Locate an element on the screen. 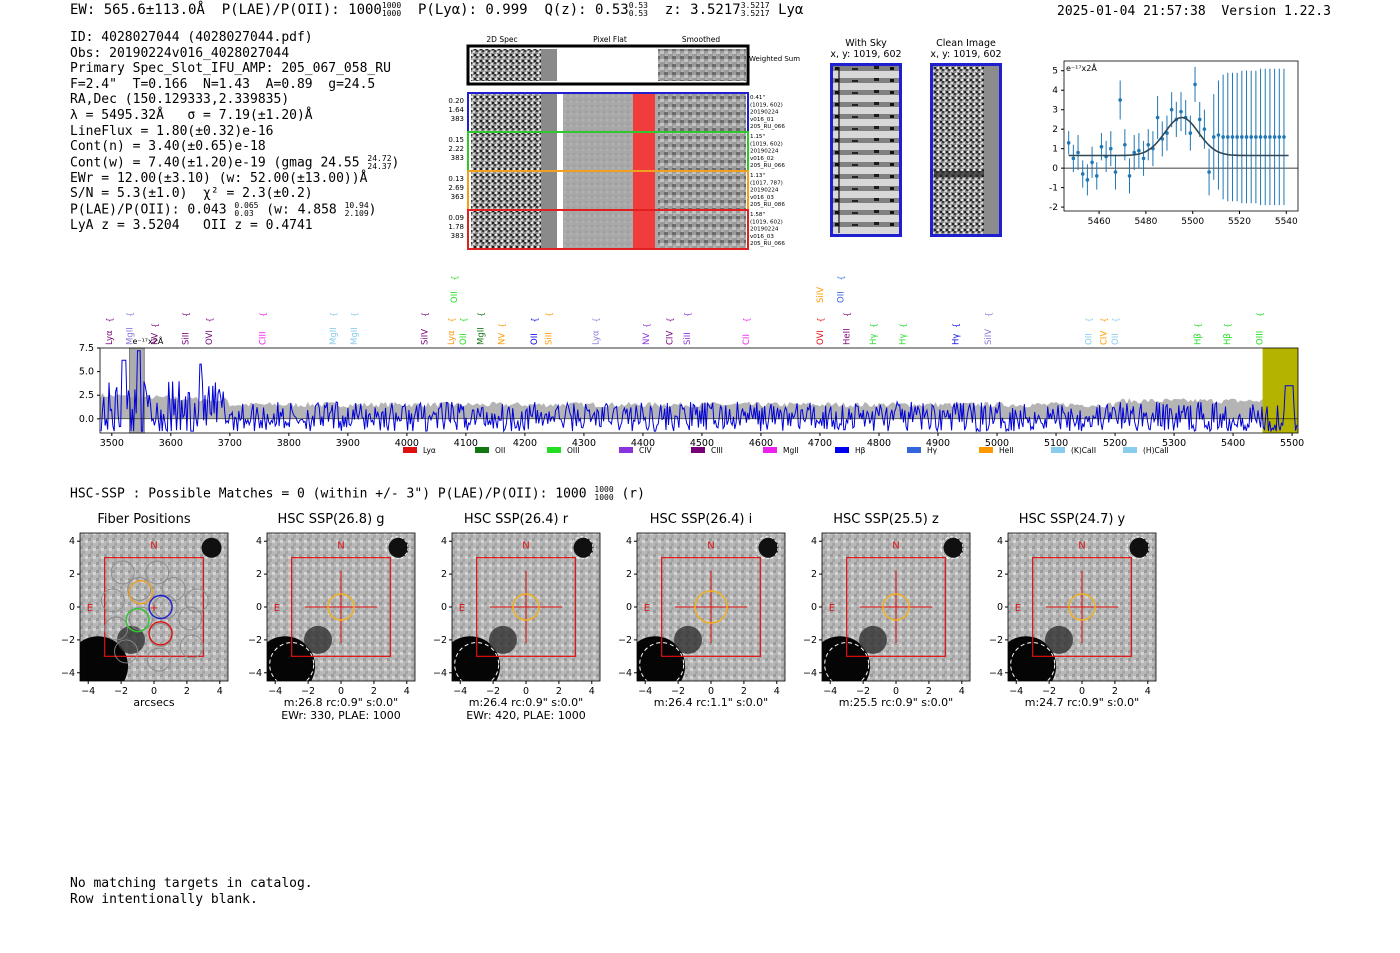 This screenshot has width=1400, height=953. spectrum-xtick-label: 4000 is located at coordinates (407, 443).